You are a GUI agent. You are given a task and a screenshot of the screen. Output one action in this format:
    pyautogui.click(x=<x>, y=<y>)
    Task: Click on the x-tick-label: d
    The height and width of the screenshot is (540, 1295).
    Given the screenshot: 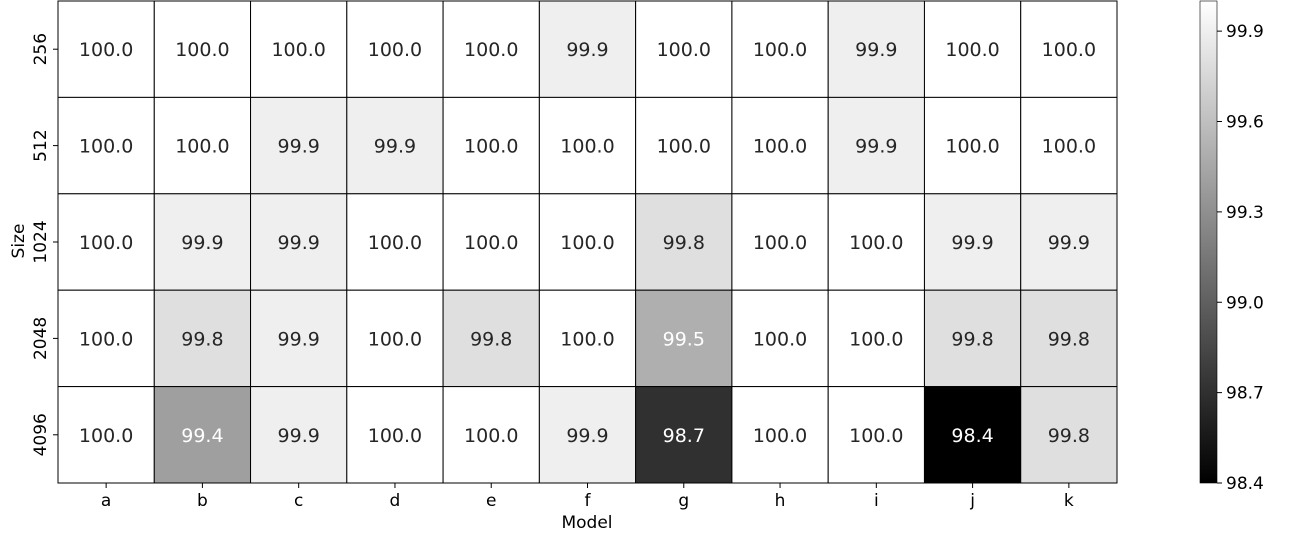 What is the action you would take?
    pyautogui.click(x=395, y=501)
    